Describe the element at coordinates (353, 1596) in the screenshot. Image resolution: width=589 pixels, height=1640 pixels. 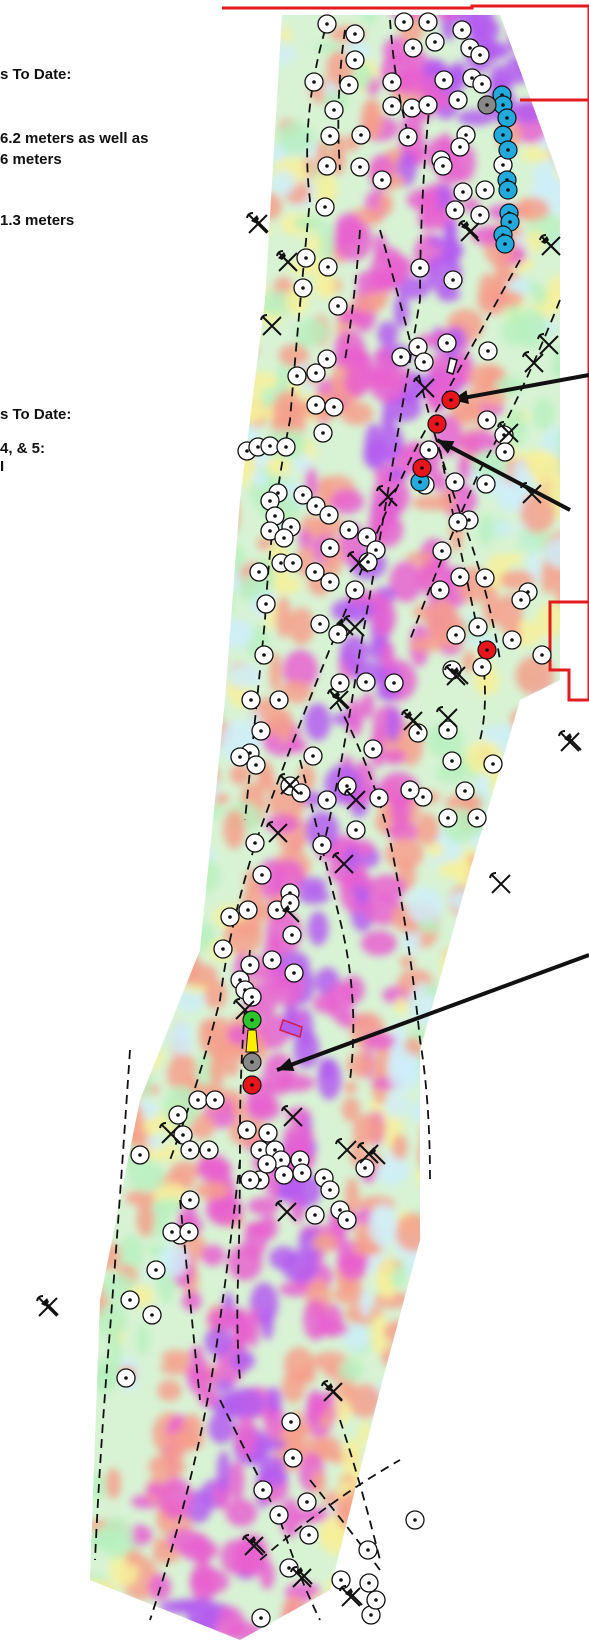
I see `shovel-icon` at that location.